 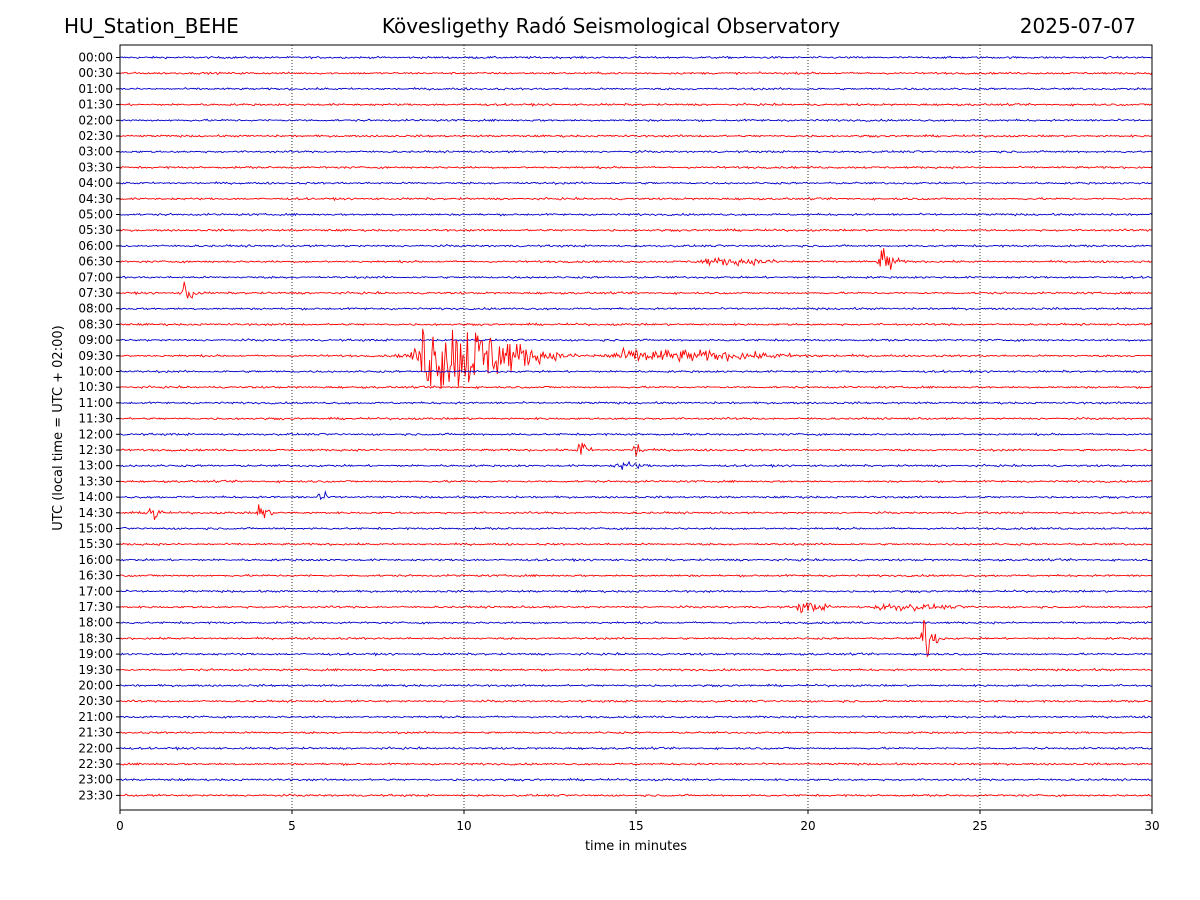 What do you see at coordinates (636, 685) in the screenshot?
I see `trace-2000` at bounding box center [636, 685].